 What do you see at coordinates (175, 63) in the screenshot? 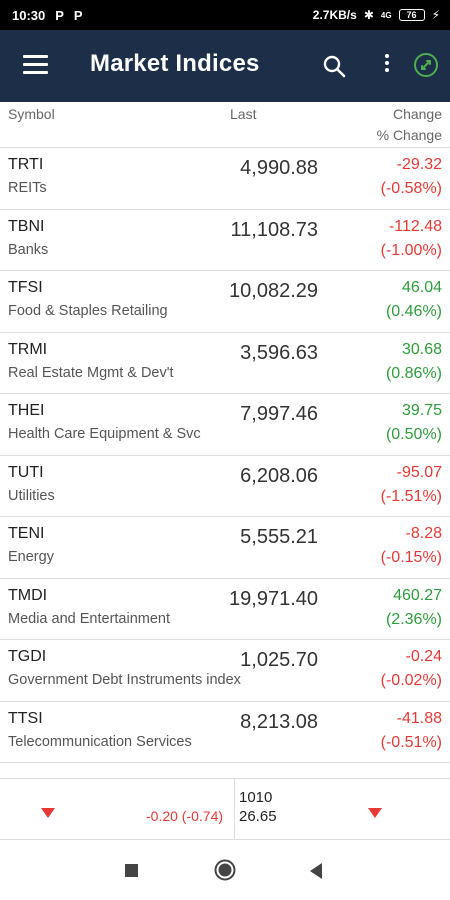
I see `page-title: Market Indices` at bounding box center [175, 63].